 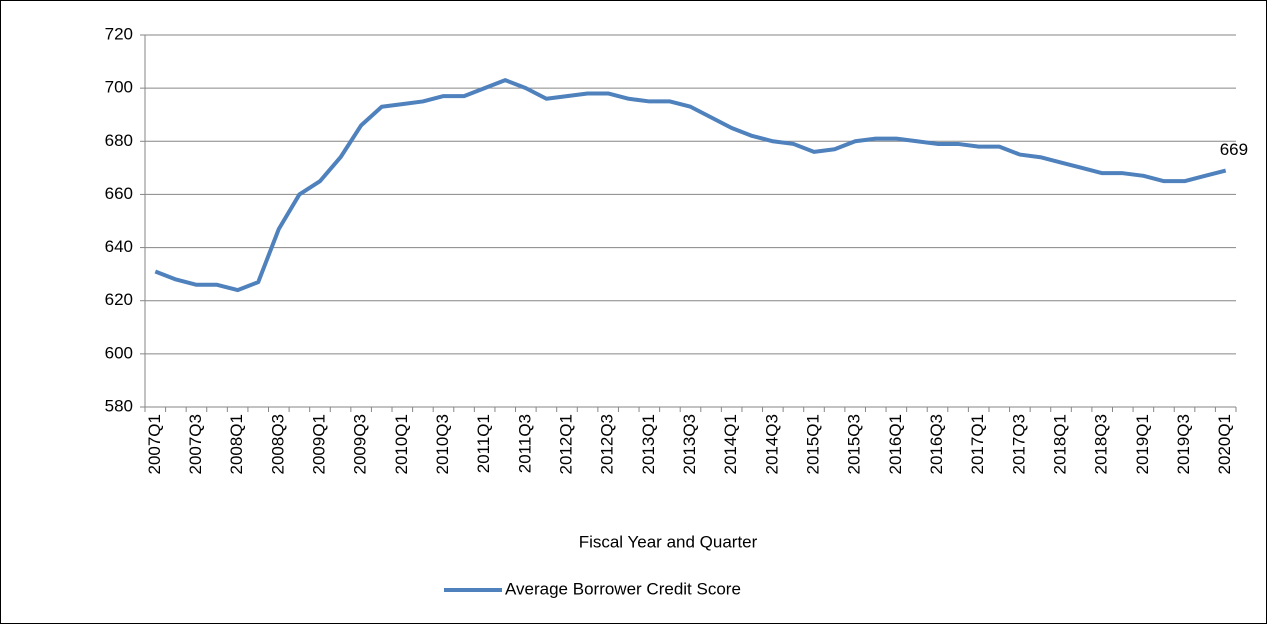 I want to click on x-tick-label: 2012Q3, so click(x=607, y=444).